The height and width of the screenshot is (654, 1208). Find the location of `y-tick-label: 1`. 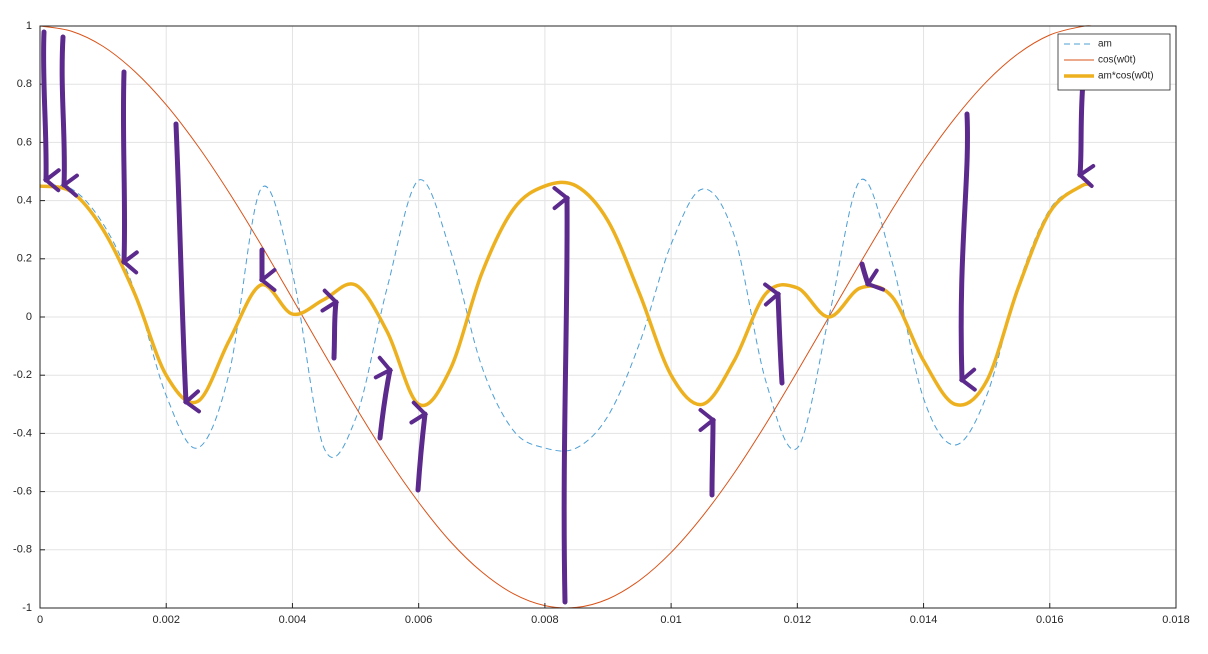

y-tick-label: 1 is located at coordinates (29, 26).